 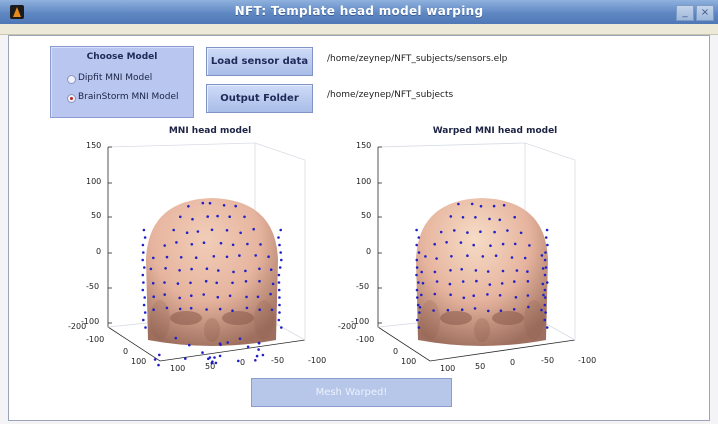 What do you see at coordinates (17, 12) in the screenshot?
I see `matlab-icon` at bounding box center [17, 12].